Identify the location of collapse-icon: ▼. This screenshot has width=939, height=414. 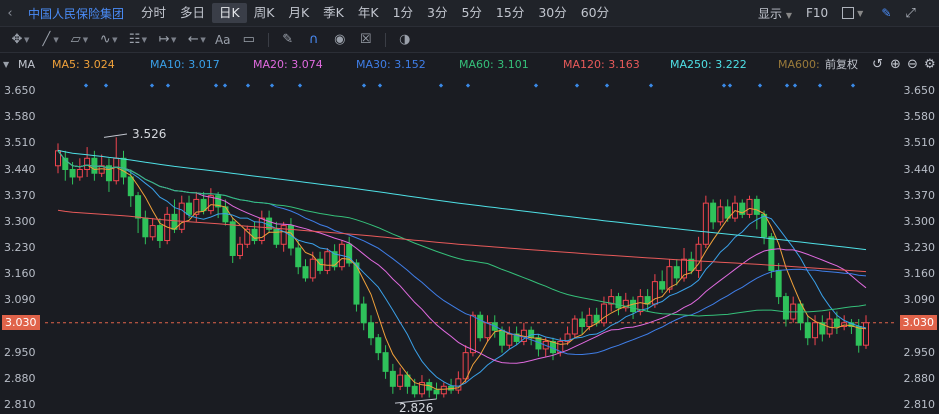
(6, 64).